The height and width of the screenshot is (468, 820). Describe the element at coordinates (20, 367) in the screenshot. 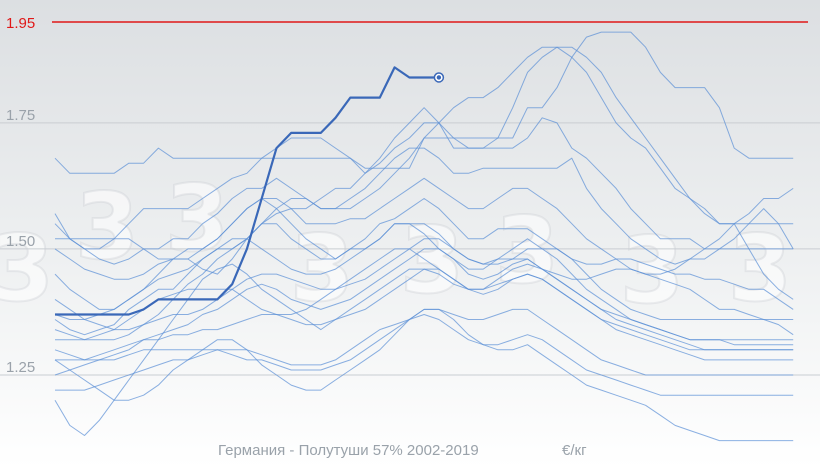

I see `y-tick-label: 1.25` at that location.